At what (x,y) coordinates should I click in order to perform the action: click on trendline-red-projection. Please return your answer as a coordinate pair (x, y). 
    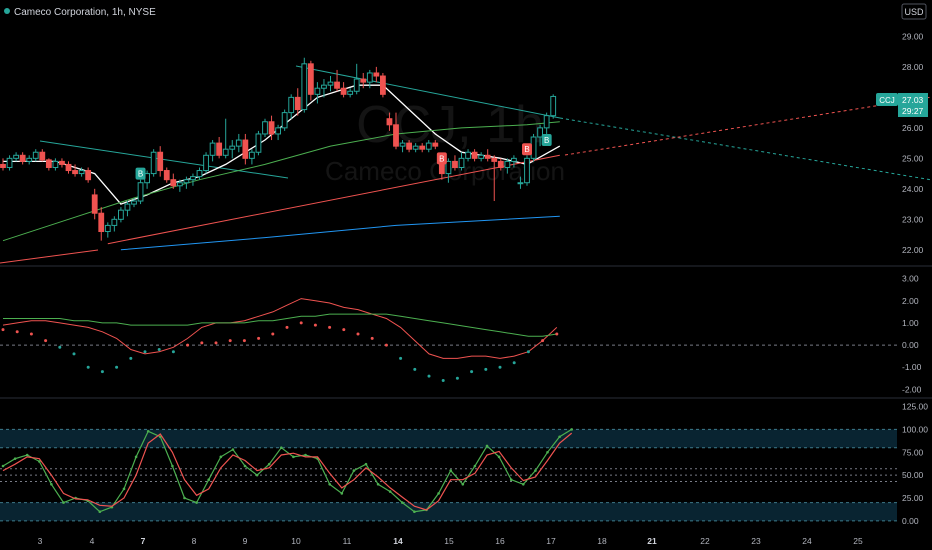
    Looking at the image, I should click on (748, 126).